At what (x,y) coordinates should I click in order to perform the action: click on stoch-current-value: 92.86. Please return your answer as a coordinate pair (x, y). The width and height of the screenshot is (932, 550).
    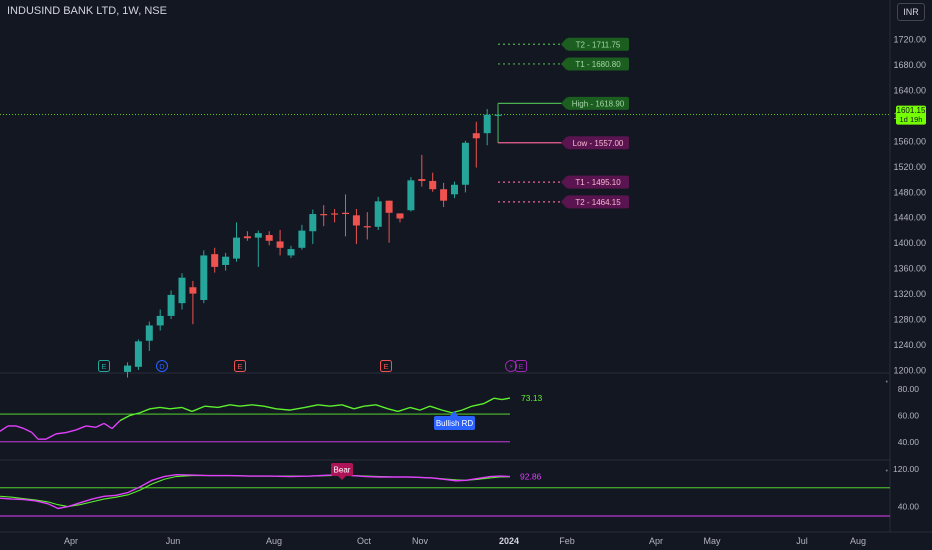
    Looking at the image, I should click on (531, 477).